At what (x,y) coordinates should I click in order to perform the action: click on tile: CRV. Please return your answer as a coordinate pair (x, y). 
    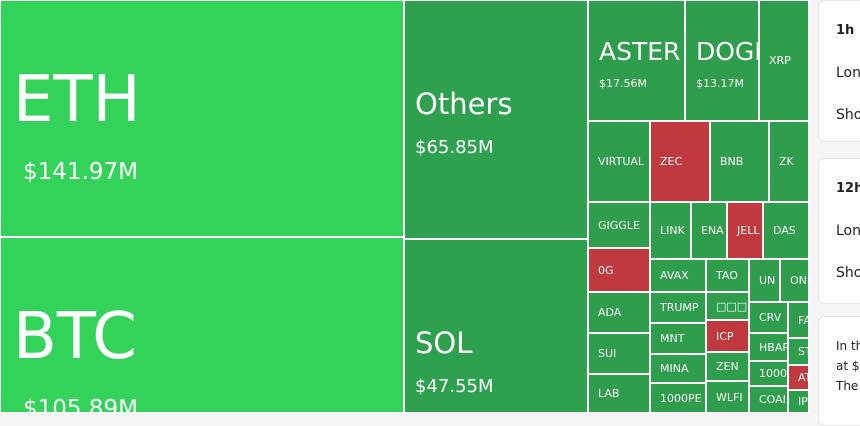
    Looking at the image, I should click on (768, 317).